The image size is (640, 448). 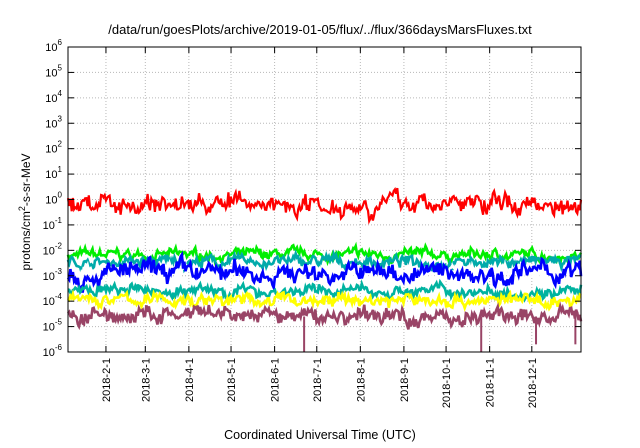 I want to click on y-tick-label: 10⁻², so click(x=53, y=249).